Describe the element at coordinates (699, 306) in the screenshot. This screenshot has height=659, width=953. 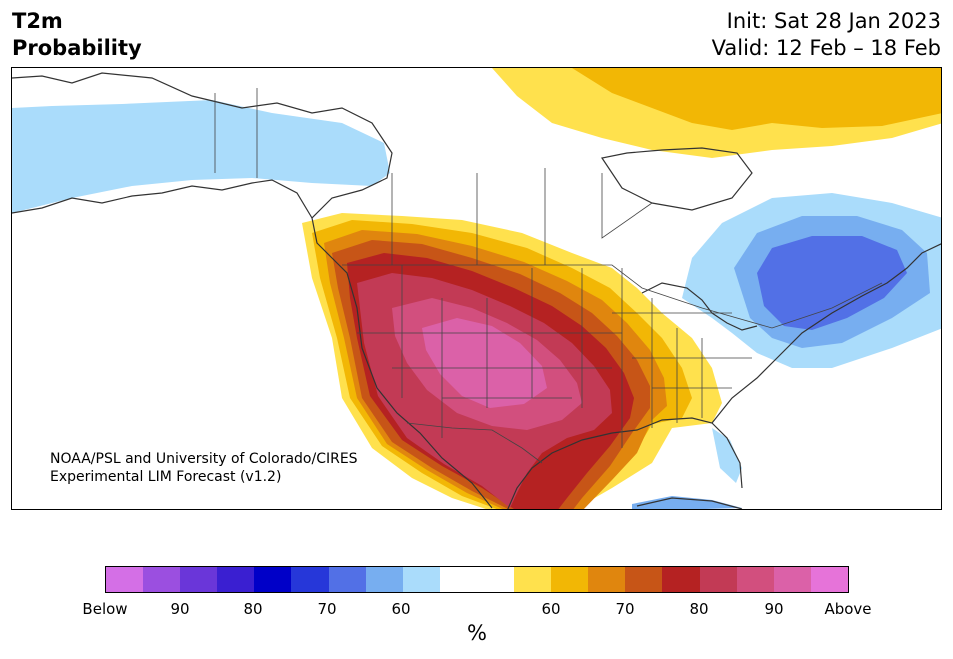
I see `great-lakes` at that location.